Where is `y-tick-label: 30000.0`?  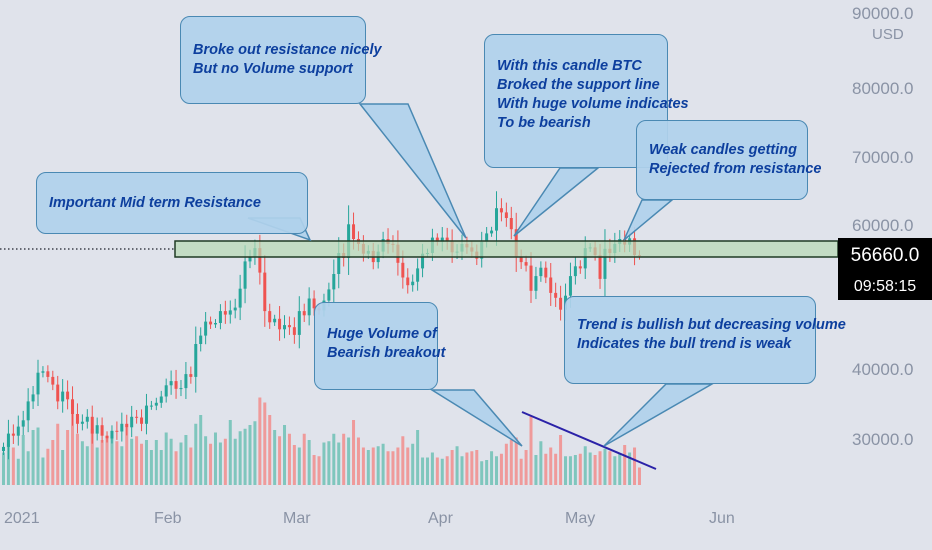 y-tick-label: 30000.0 is located at coordinates (883, 439).